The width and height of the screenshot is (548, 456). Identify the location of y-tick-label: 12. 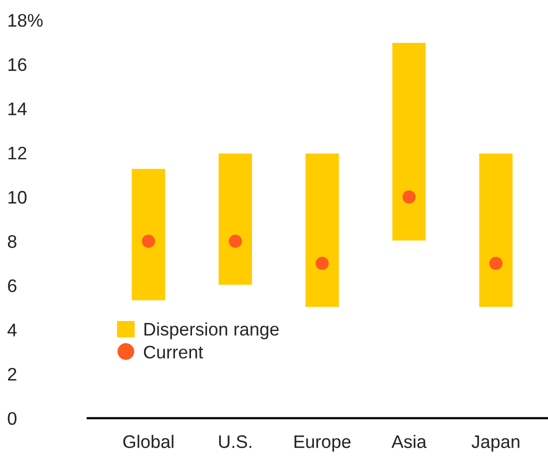
(17, 153).